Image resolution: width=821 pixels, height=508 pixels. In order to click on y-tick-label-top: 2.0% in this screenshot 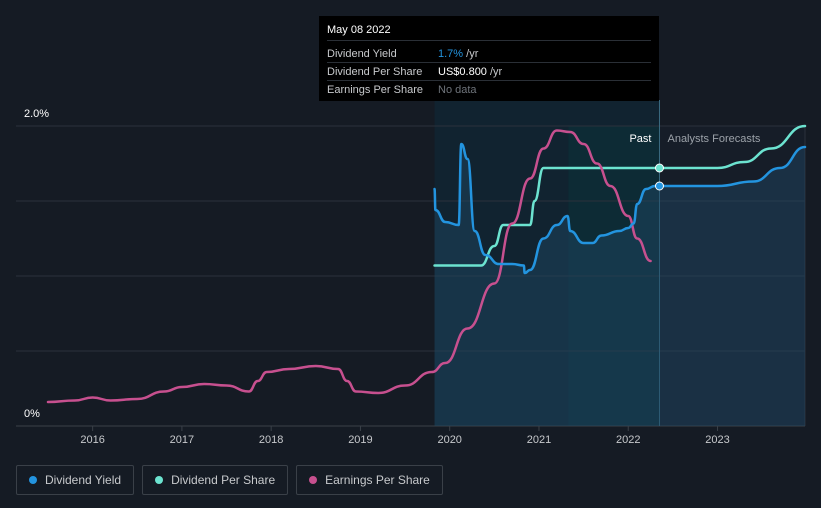, I will do `click(37, 114)`.